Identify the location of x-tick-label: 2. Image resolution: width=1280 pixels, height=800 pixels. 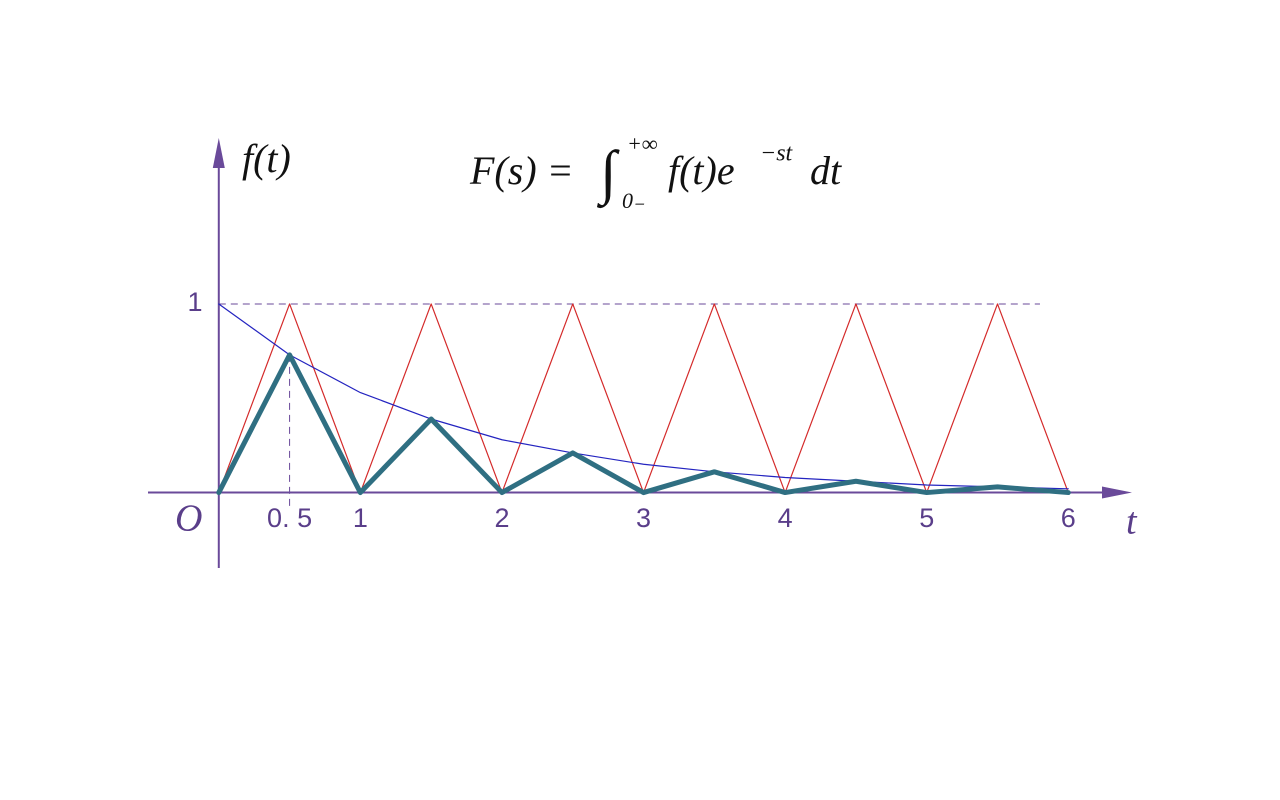
(501, 518).